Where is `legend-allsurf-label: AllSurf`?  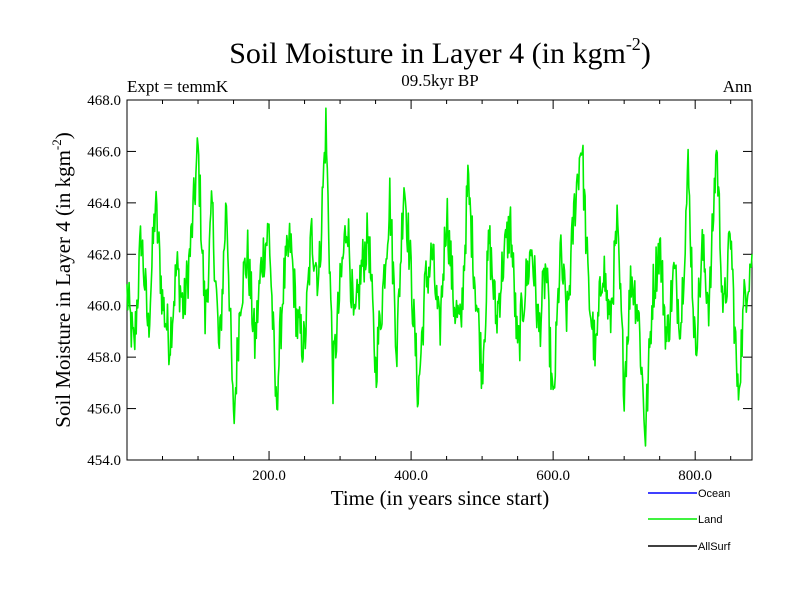
legend-allsurf-label: AllSurf is located at coordinates (714, 547).